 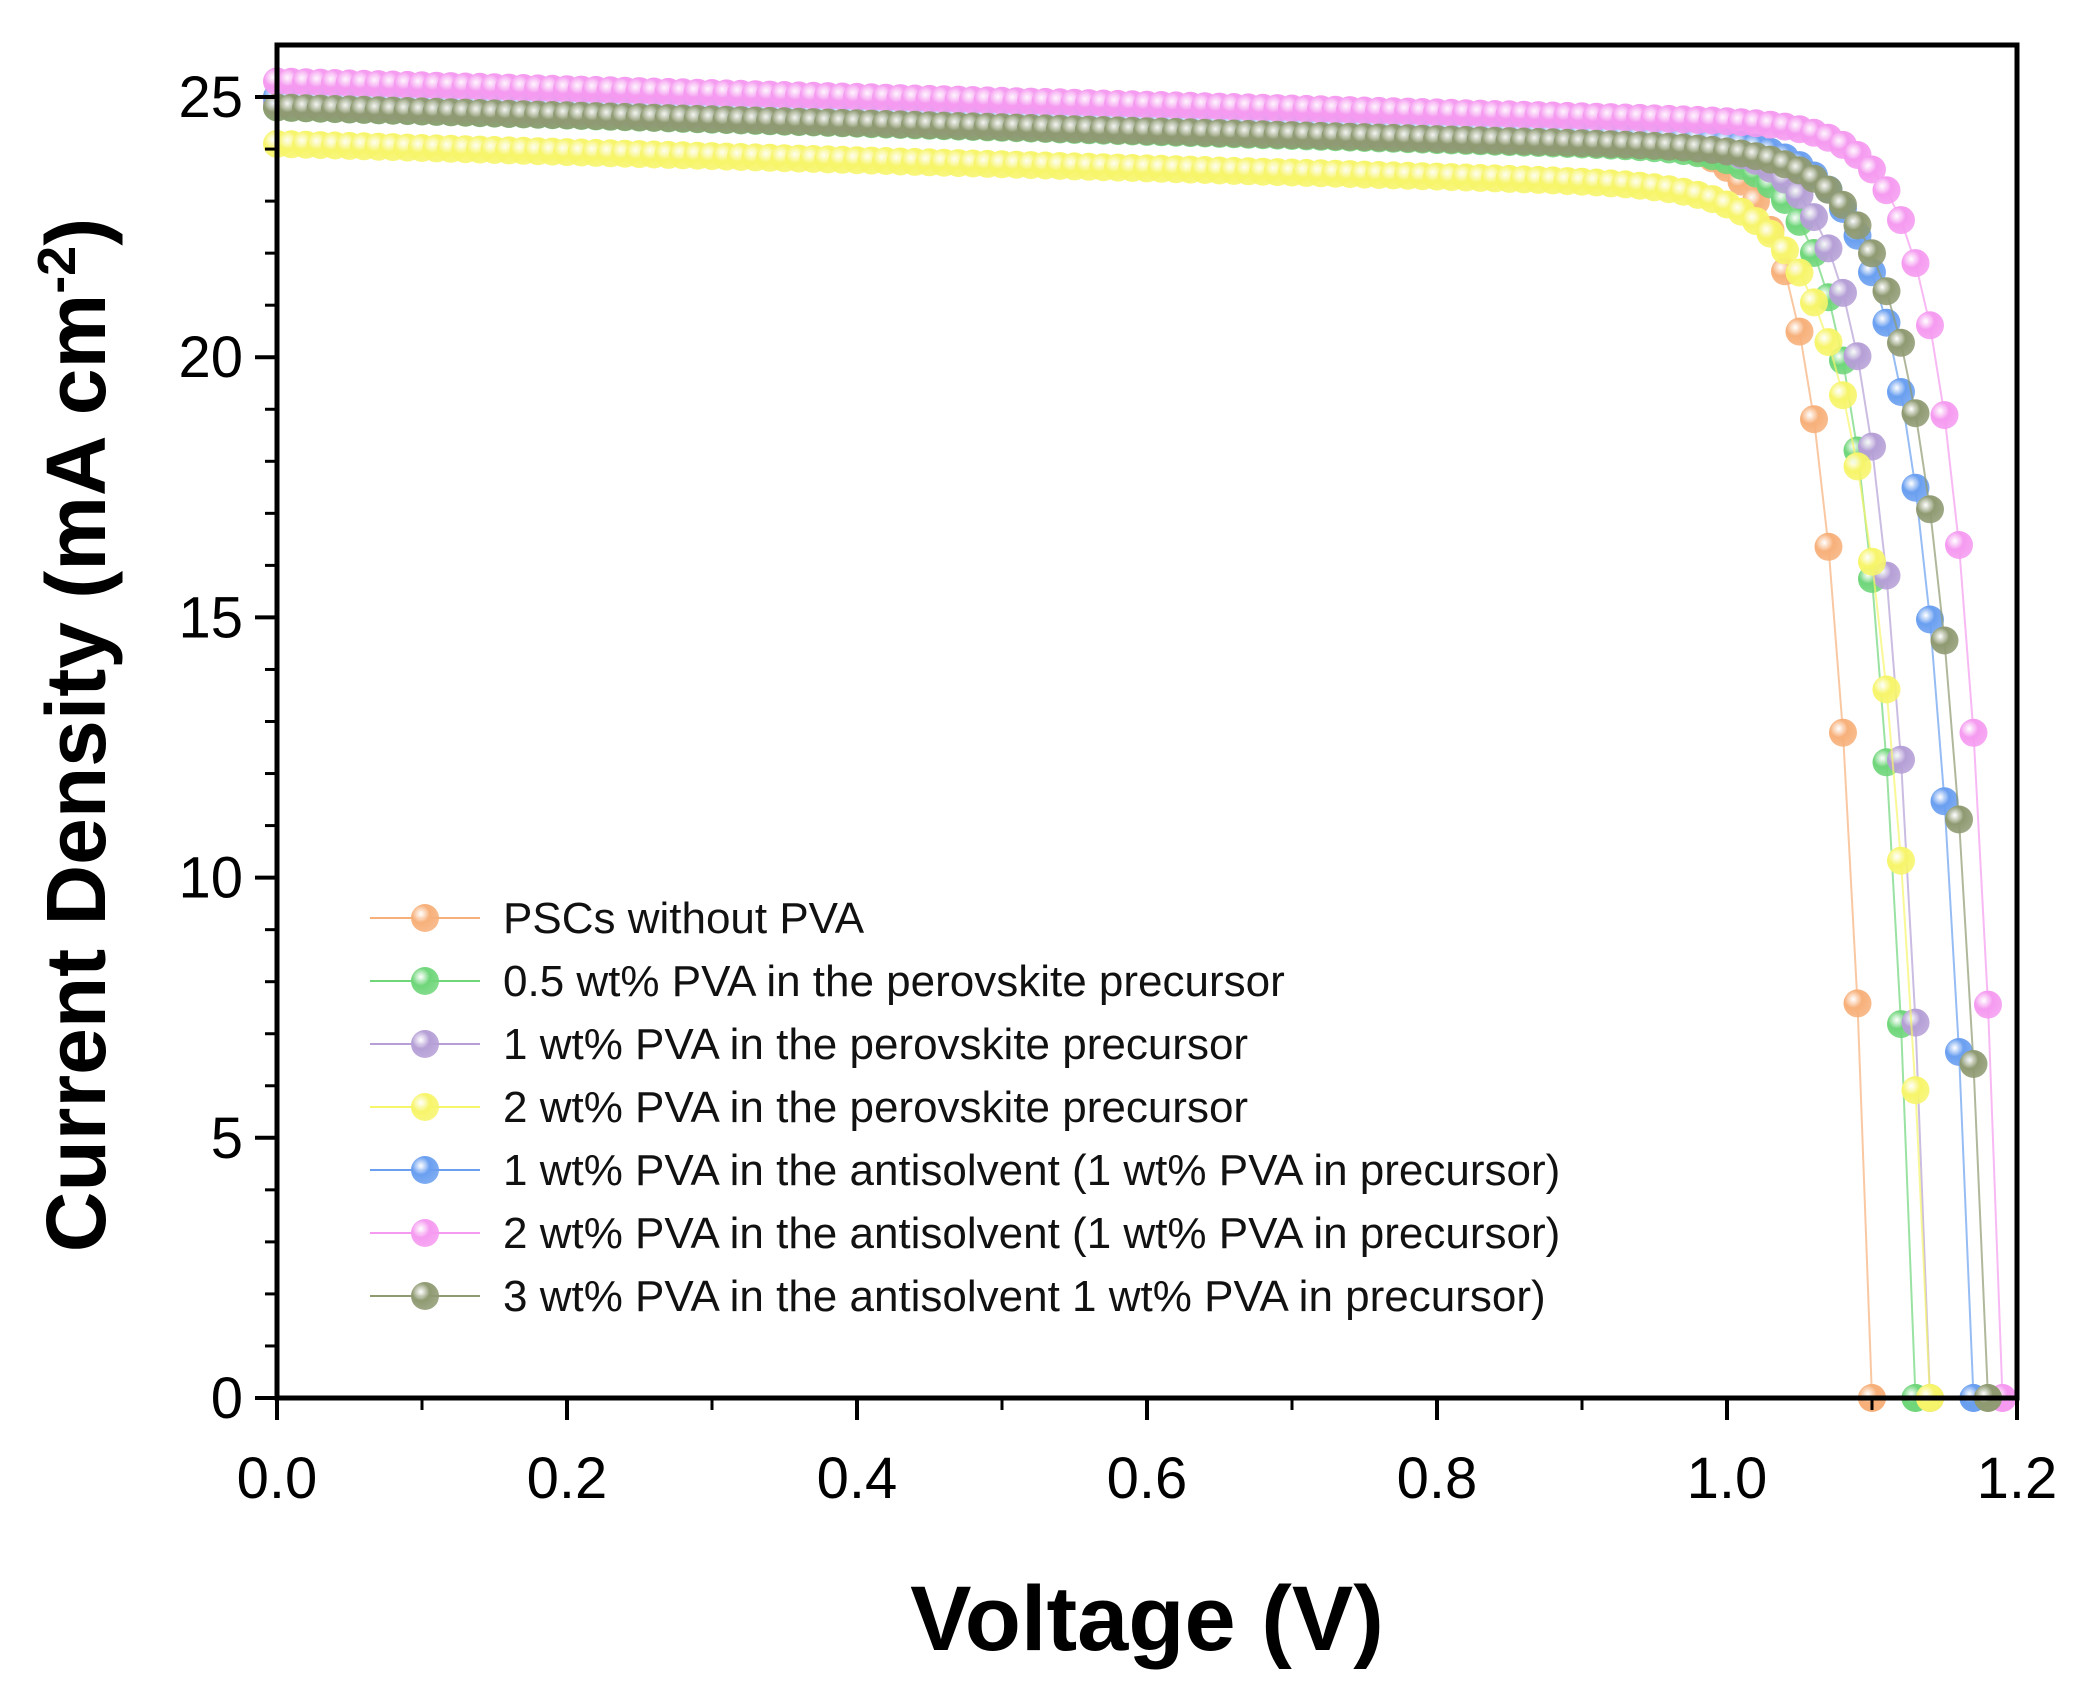 I want to click on legend-label: 1 wt% PVA in the perovskite precursor, so click(x=875, y=1044).